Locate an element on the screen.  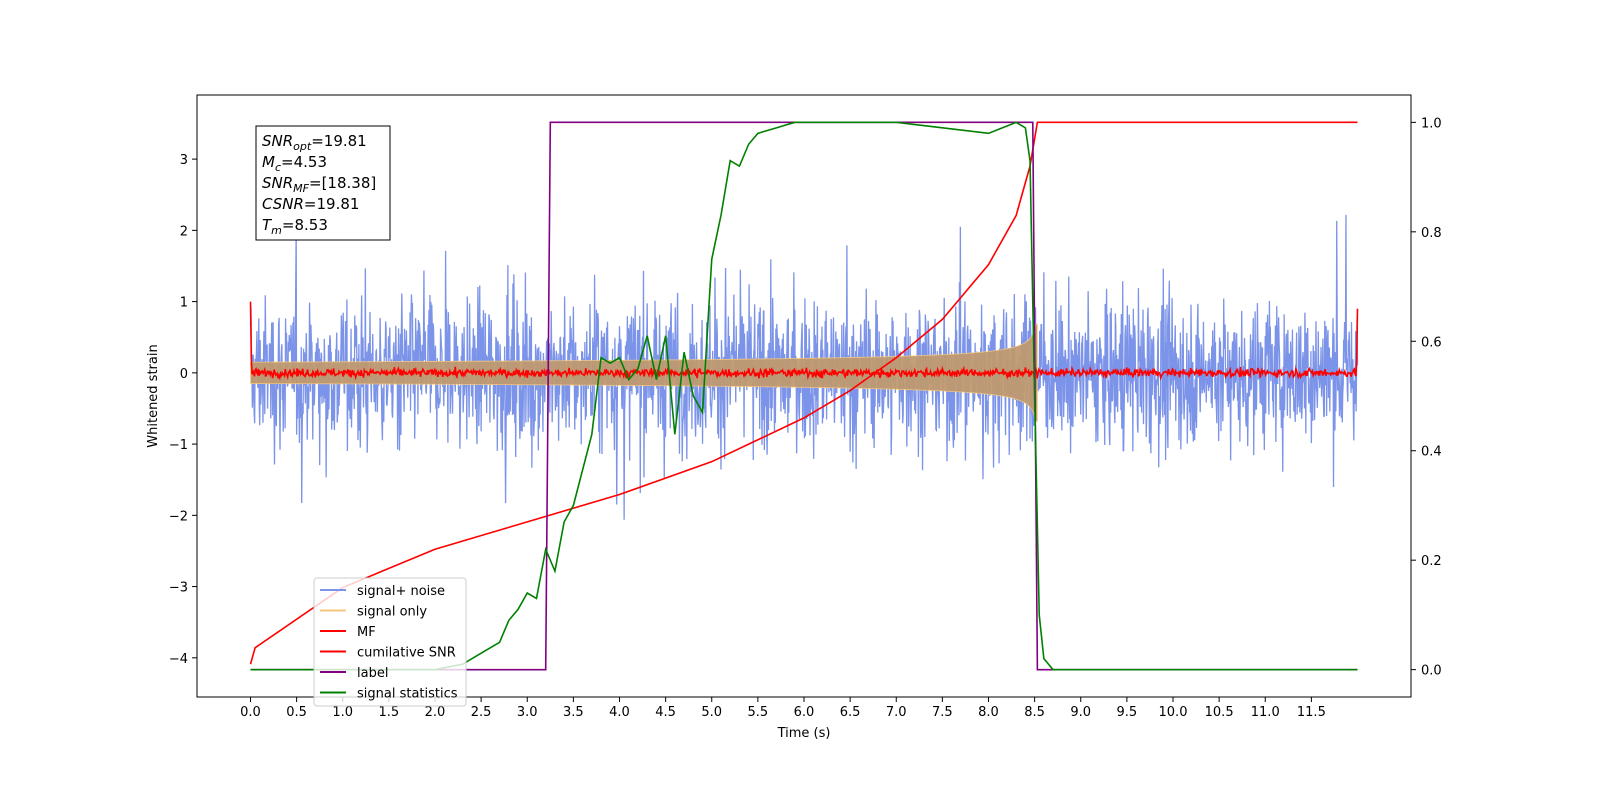
x-tick-label: 6.0 is located at coordinates (804, 712).